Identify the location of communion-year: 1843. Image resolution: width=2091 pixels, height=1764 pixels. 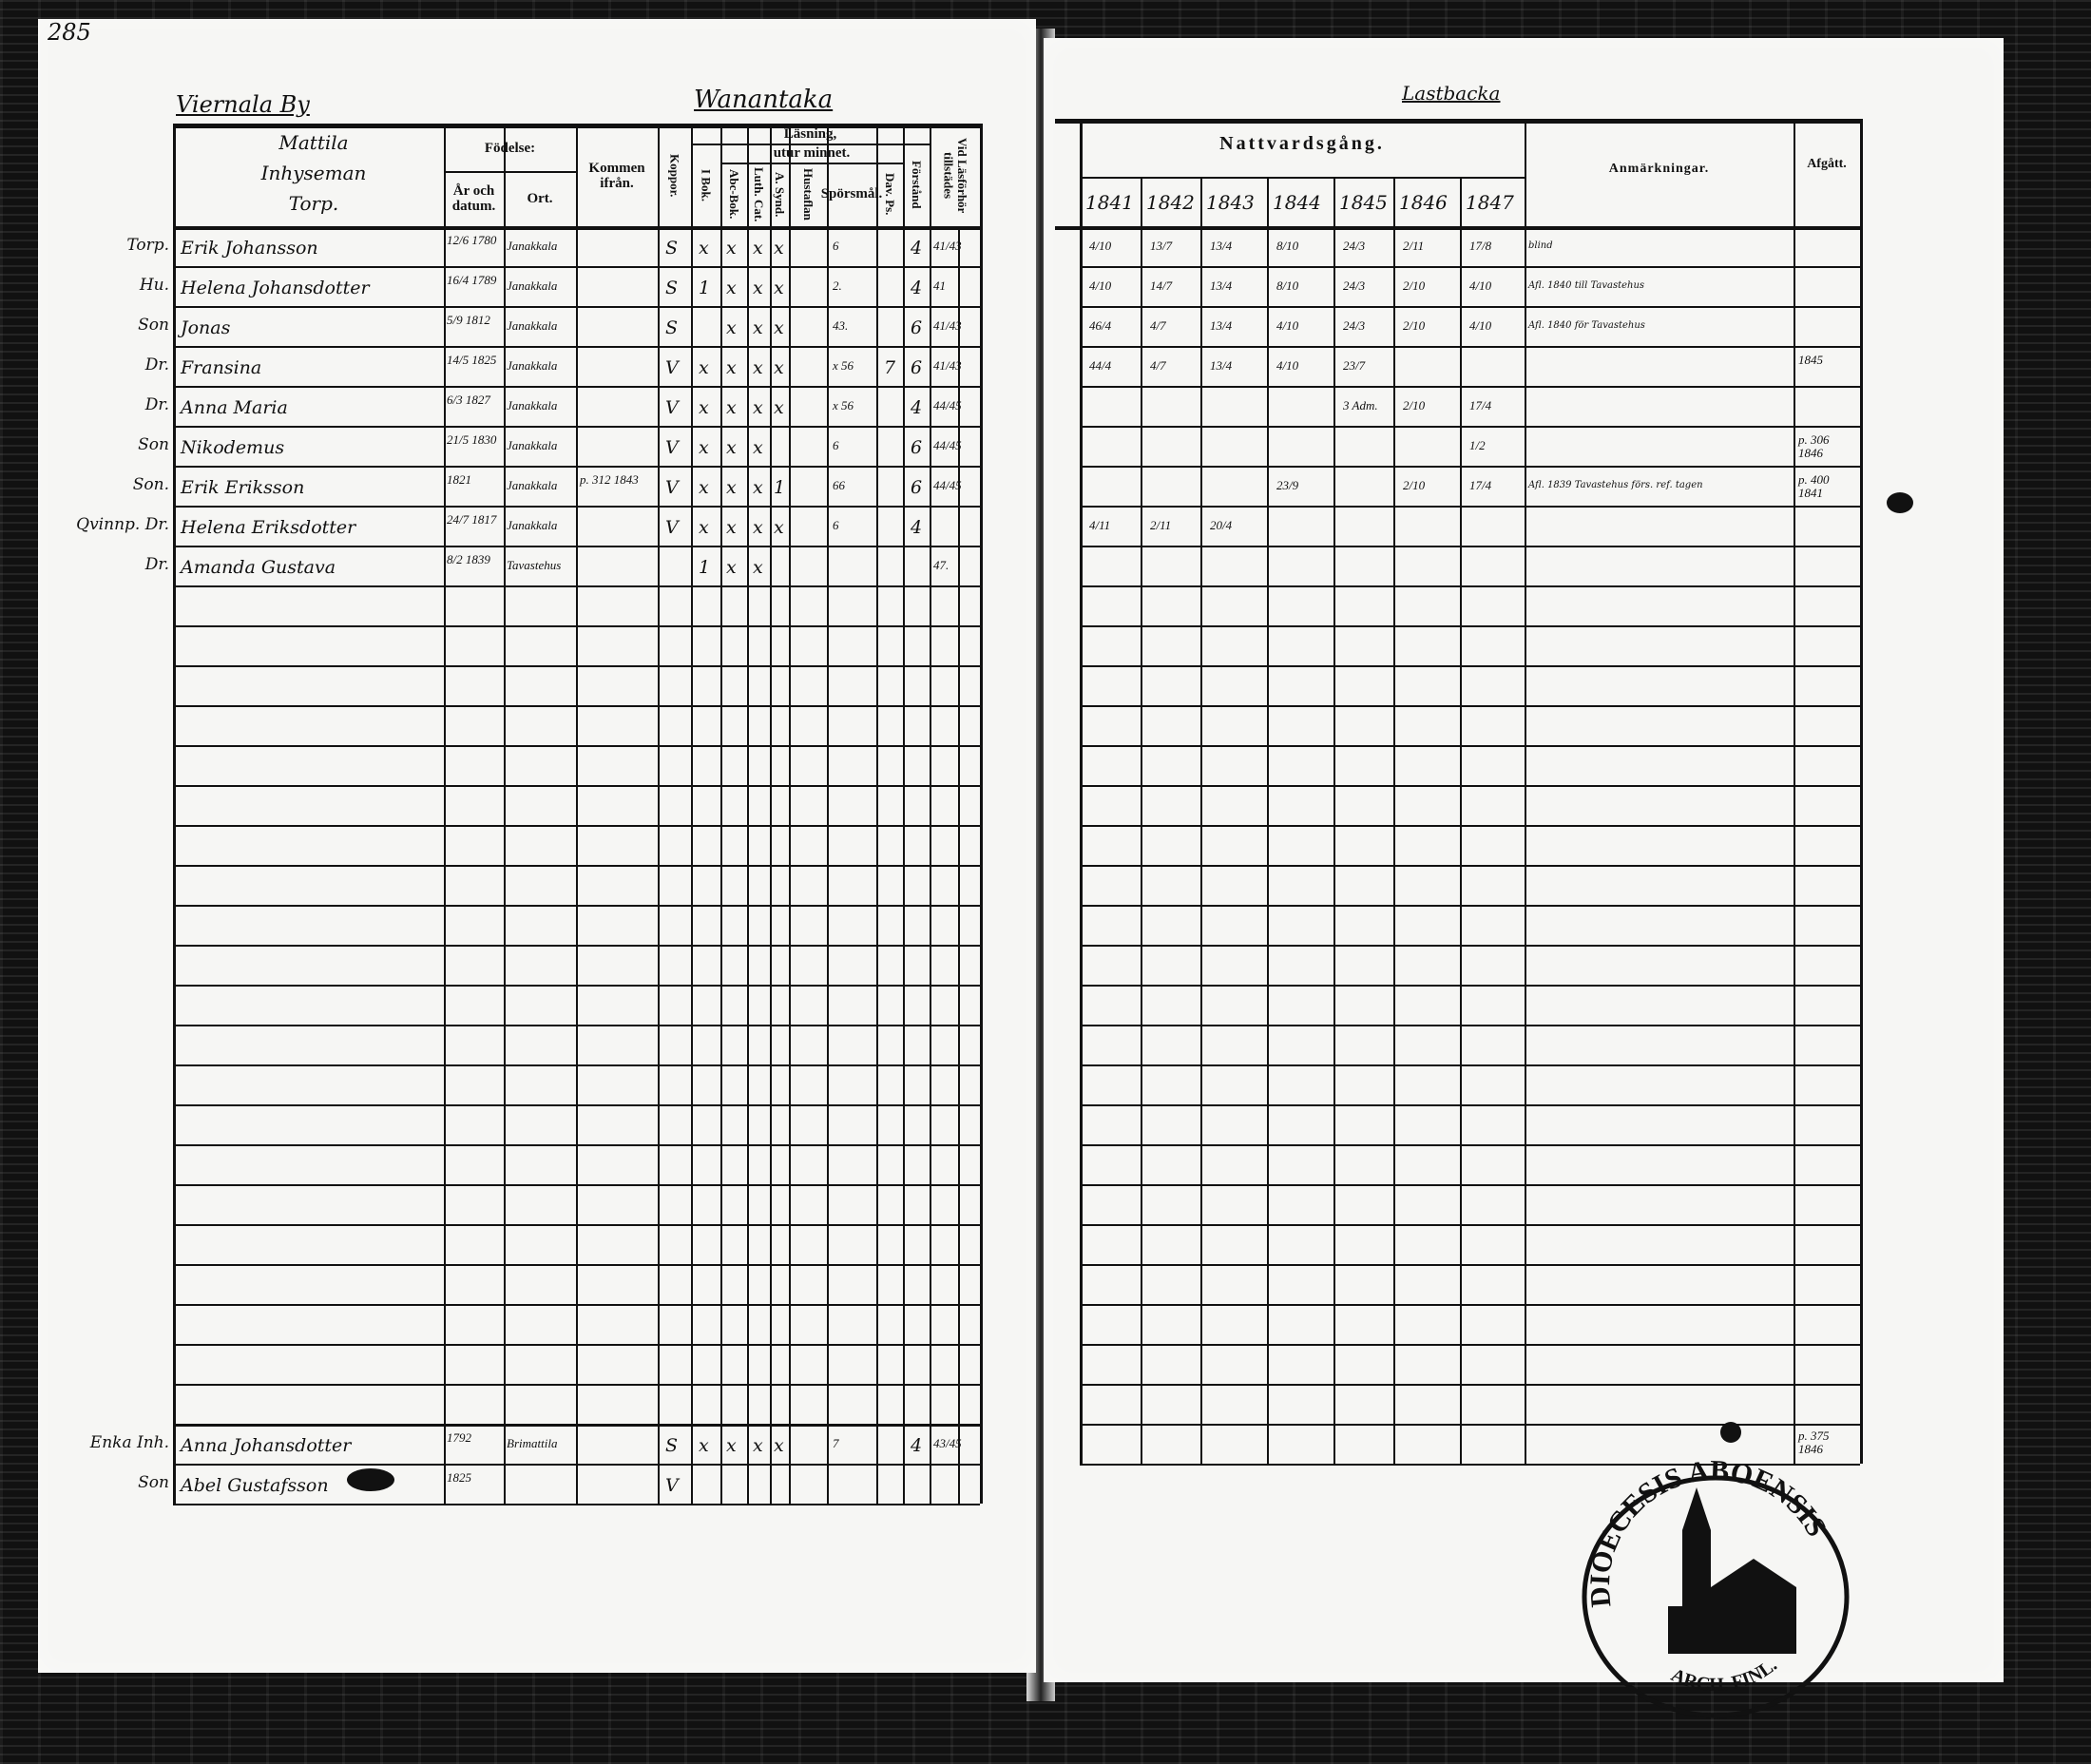
(1230, 202).